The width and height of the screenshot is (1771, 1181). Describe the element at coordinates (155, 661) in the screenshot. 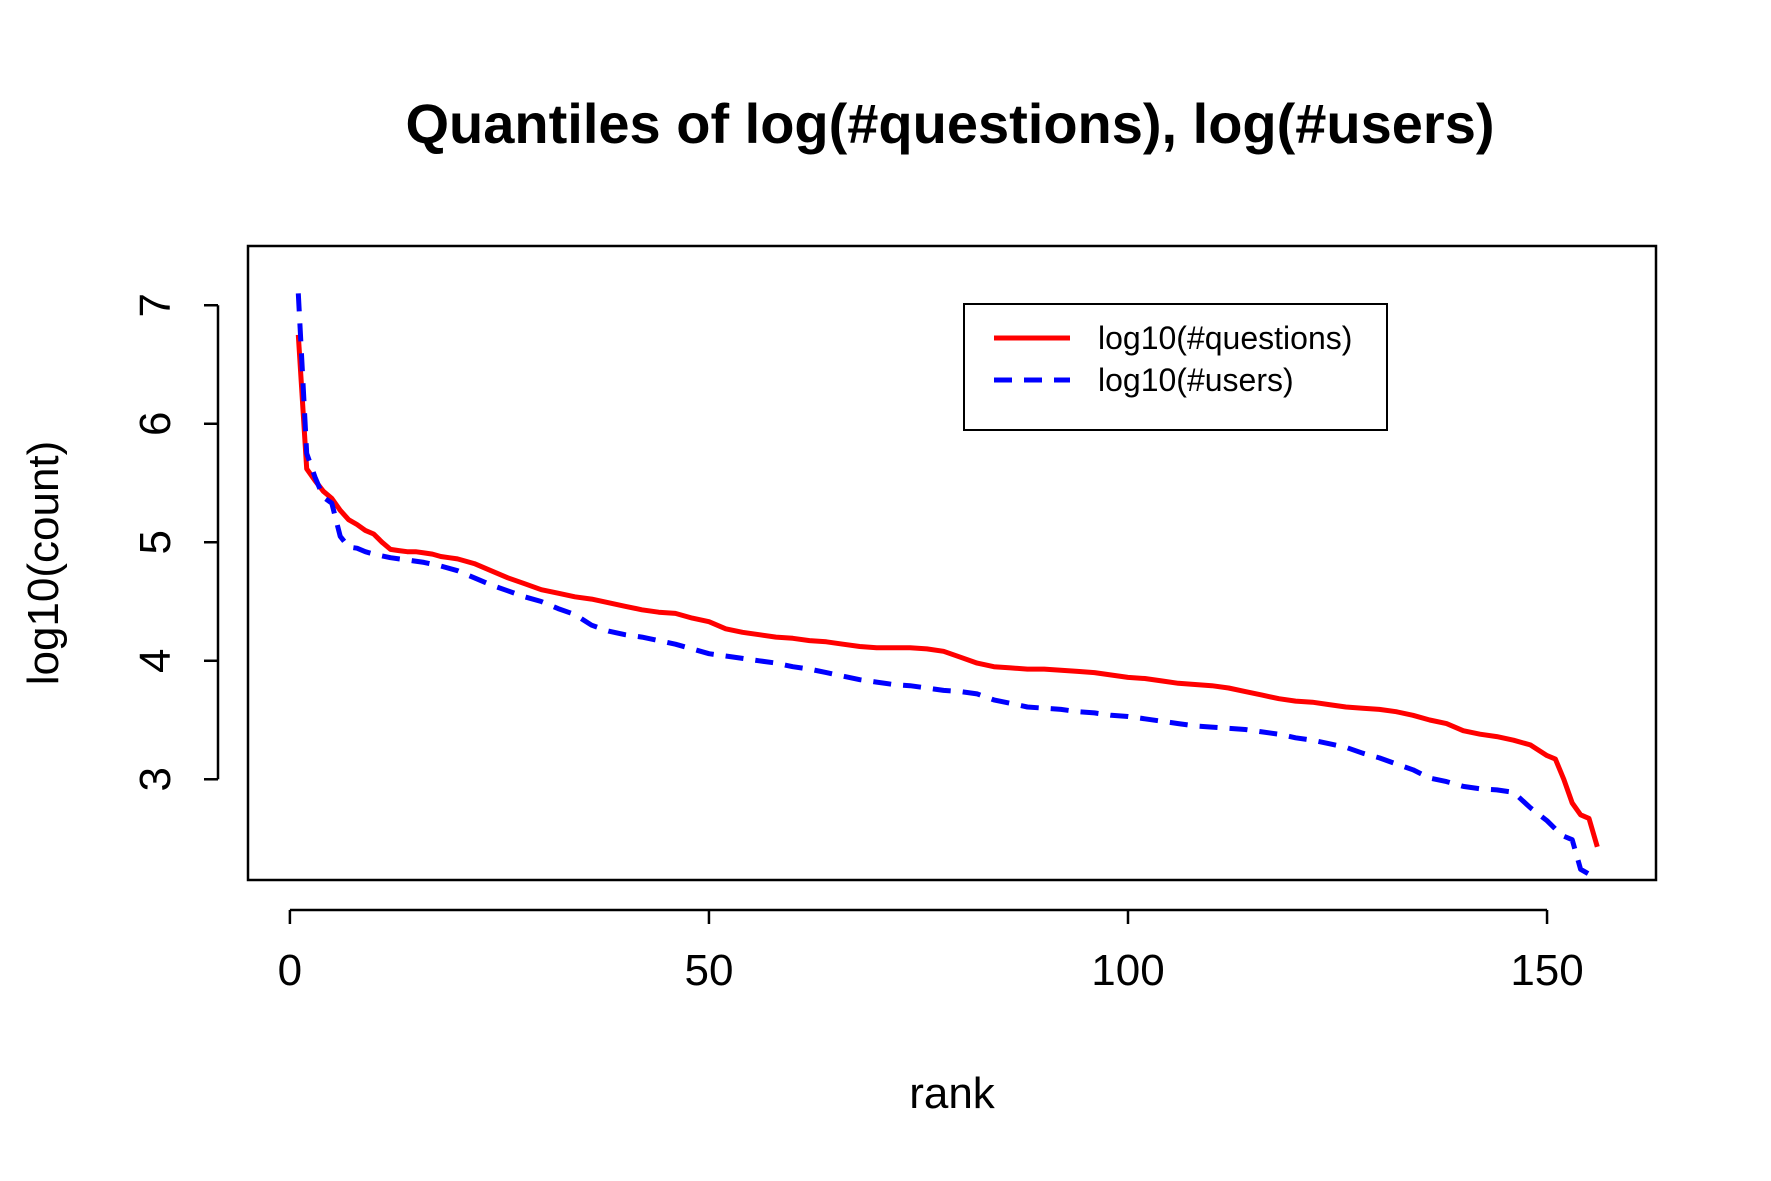

I see `y-tick-label: 4` at that location.